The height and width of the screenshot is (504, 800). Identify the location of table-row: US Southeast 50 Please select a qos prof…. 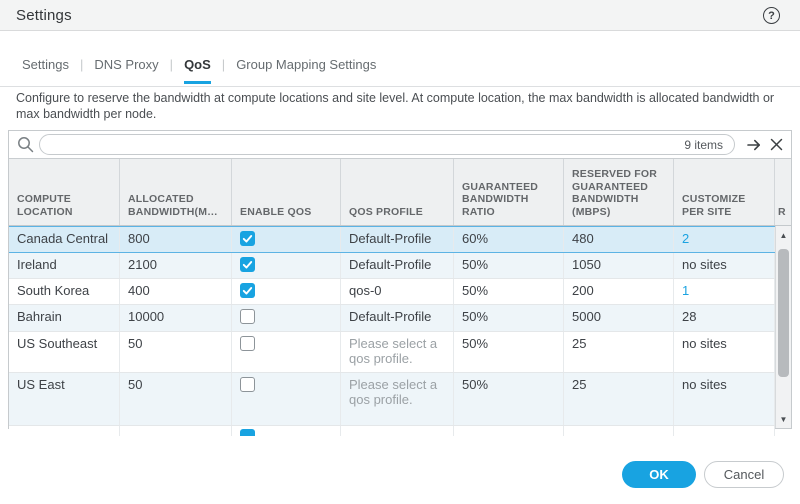
(392, 352).